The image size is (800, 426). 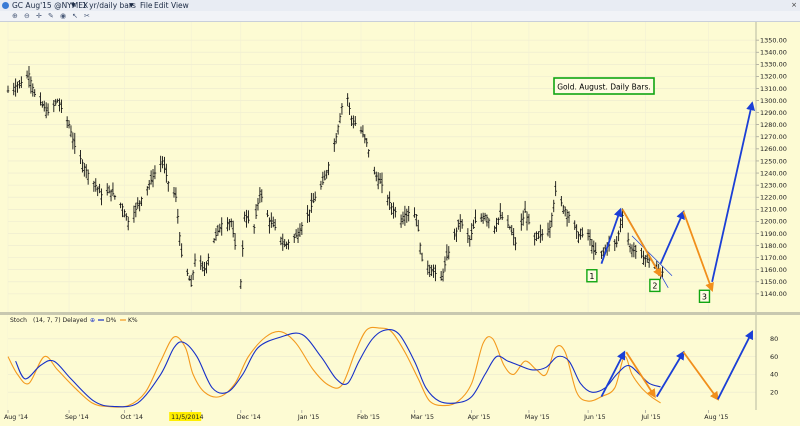 What do you see at coordinates (655, 285) in the screenshot?
I see `wave-label-2: 2` at bounding box center [655, 285].